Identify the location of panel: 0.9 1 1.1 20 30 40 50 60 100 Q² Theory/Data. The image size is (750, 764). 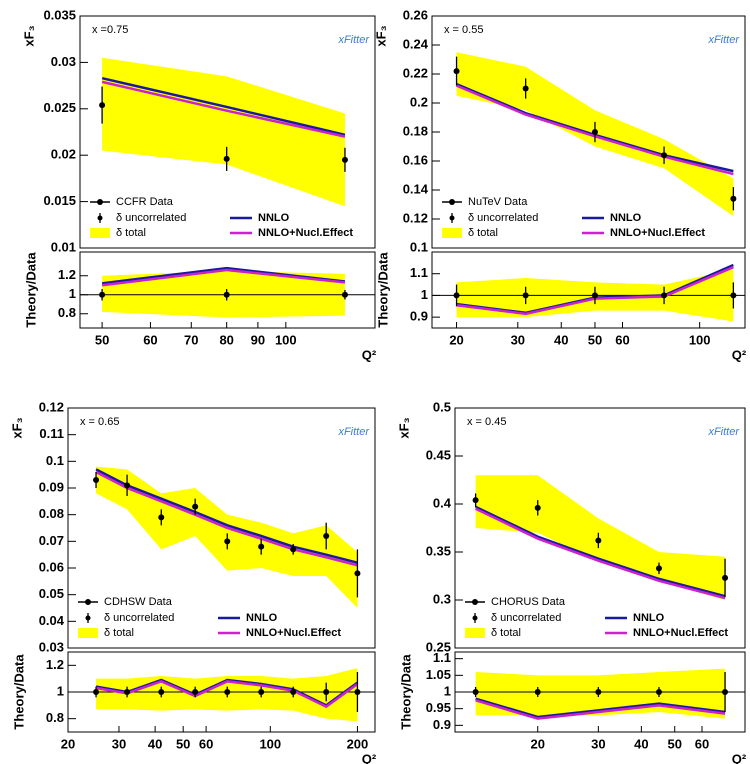
(561, 306).